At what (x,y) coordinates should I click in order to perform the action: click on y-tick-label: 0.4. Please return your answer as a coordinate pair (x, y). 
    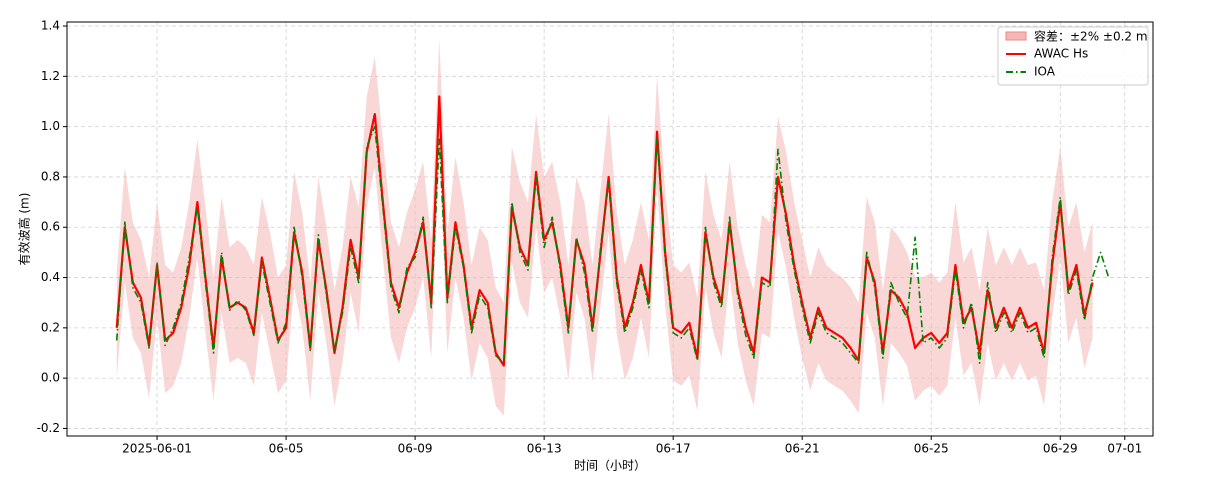
    Looking at the image, I should click on (50, 277).